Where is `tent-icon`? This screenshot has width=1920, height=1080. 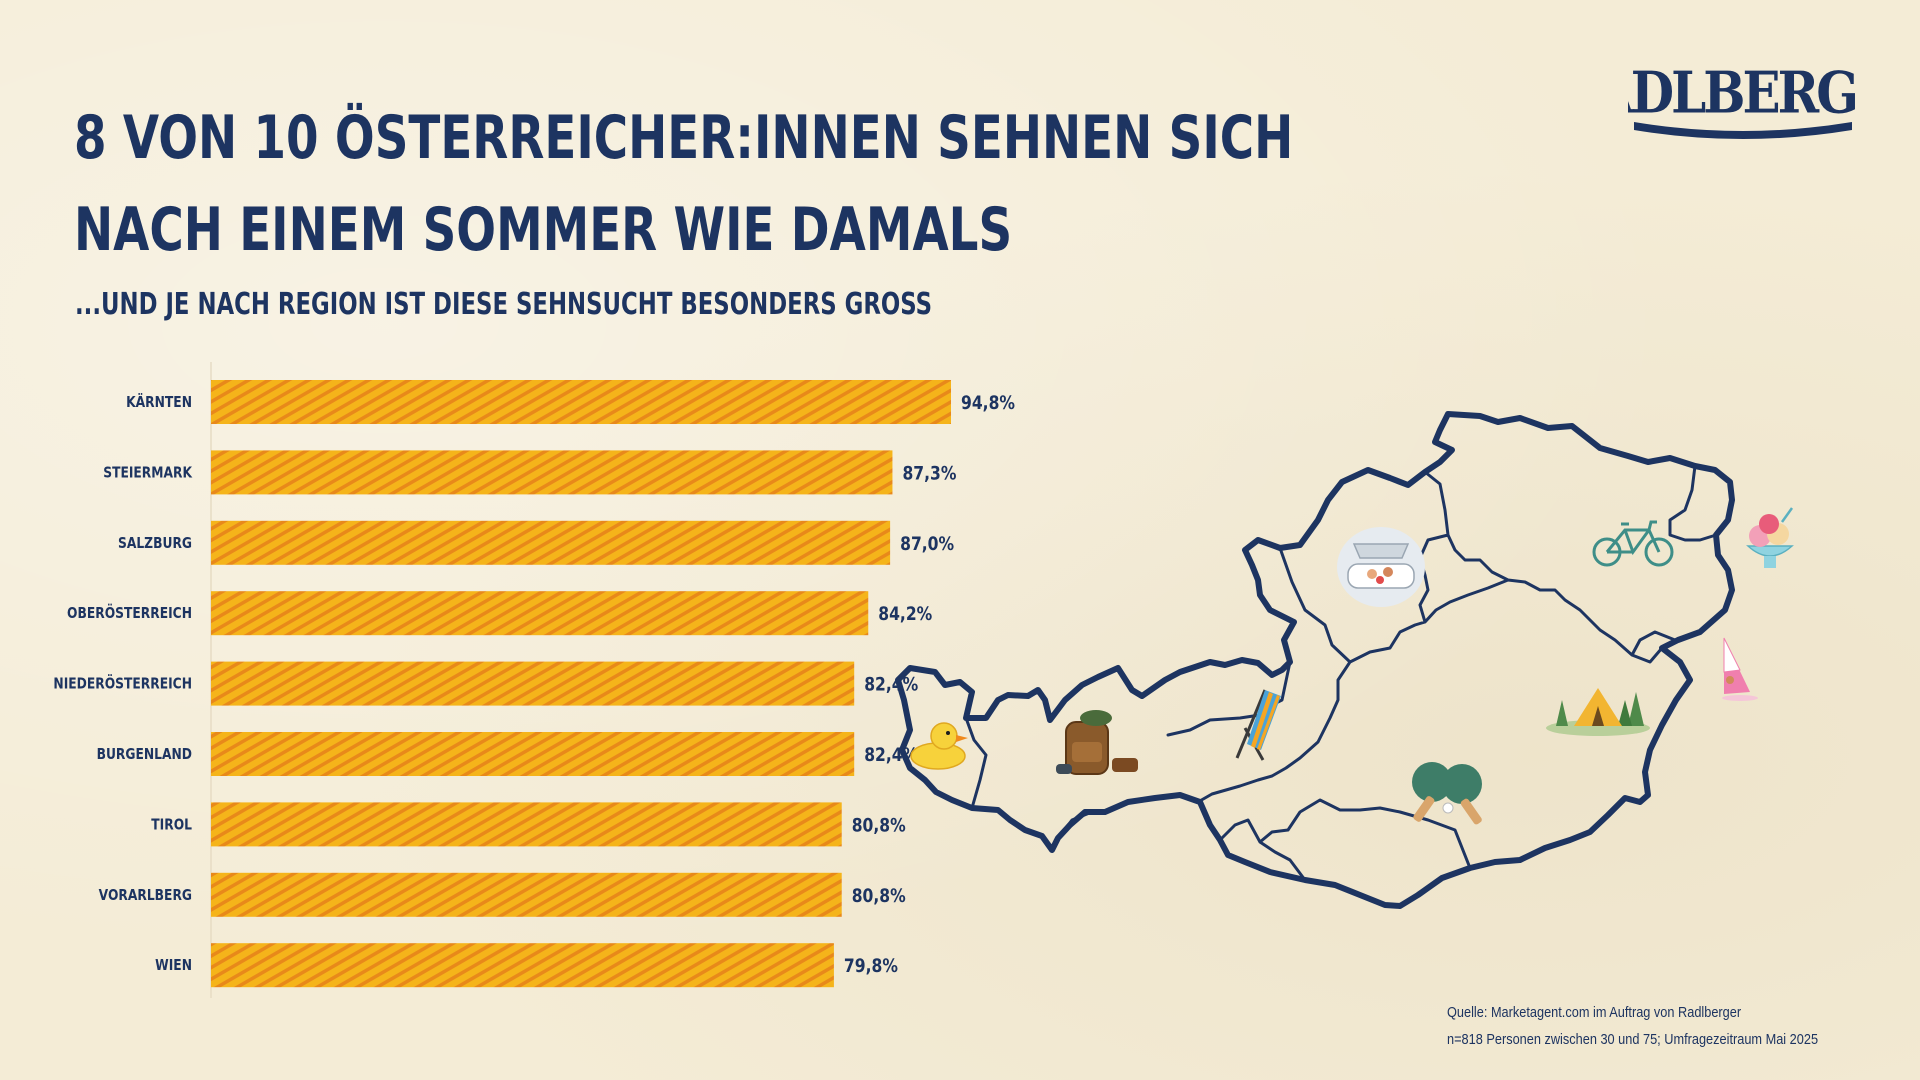
tent-icon is located at coordinates (1598, 712).